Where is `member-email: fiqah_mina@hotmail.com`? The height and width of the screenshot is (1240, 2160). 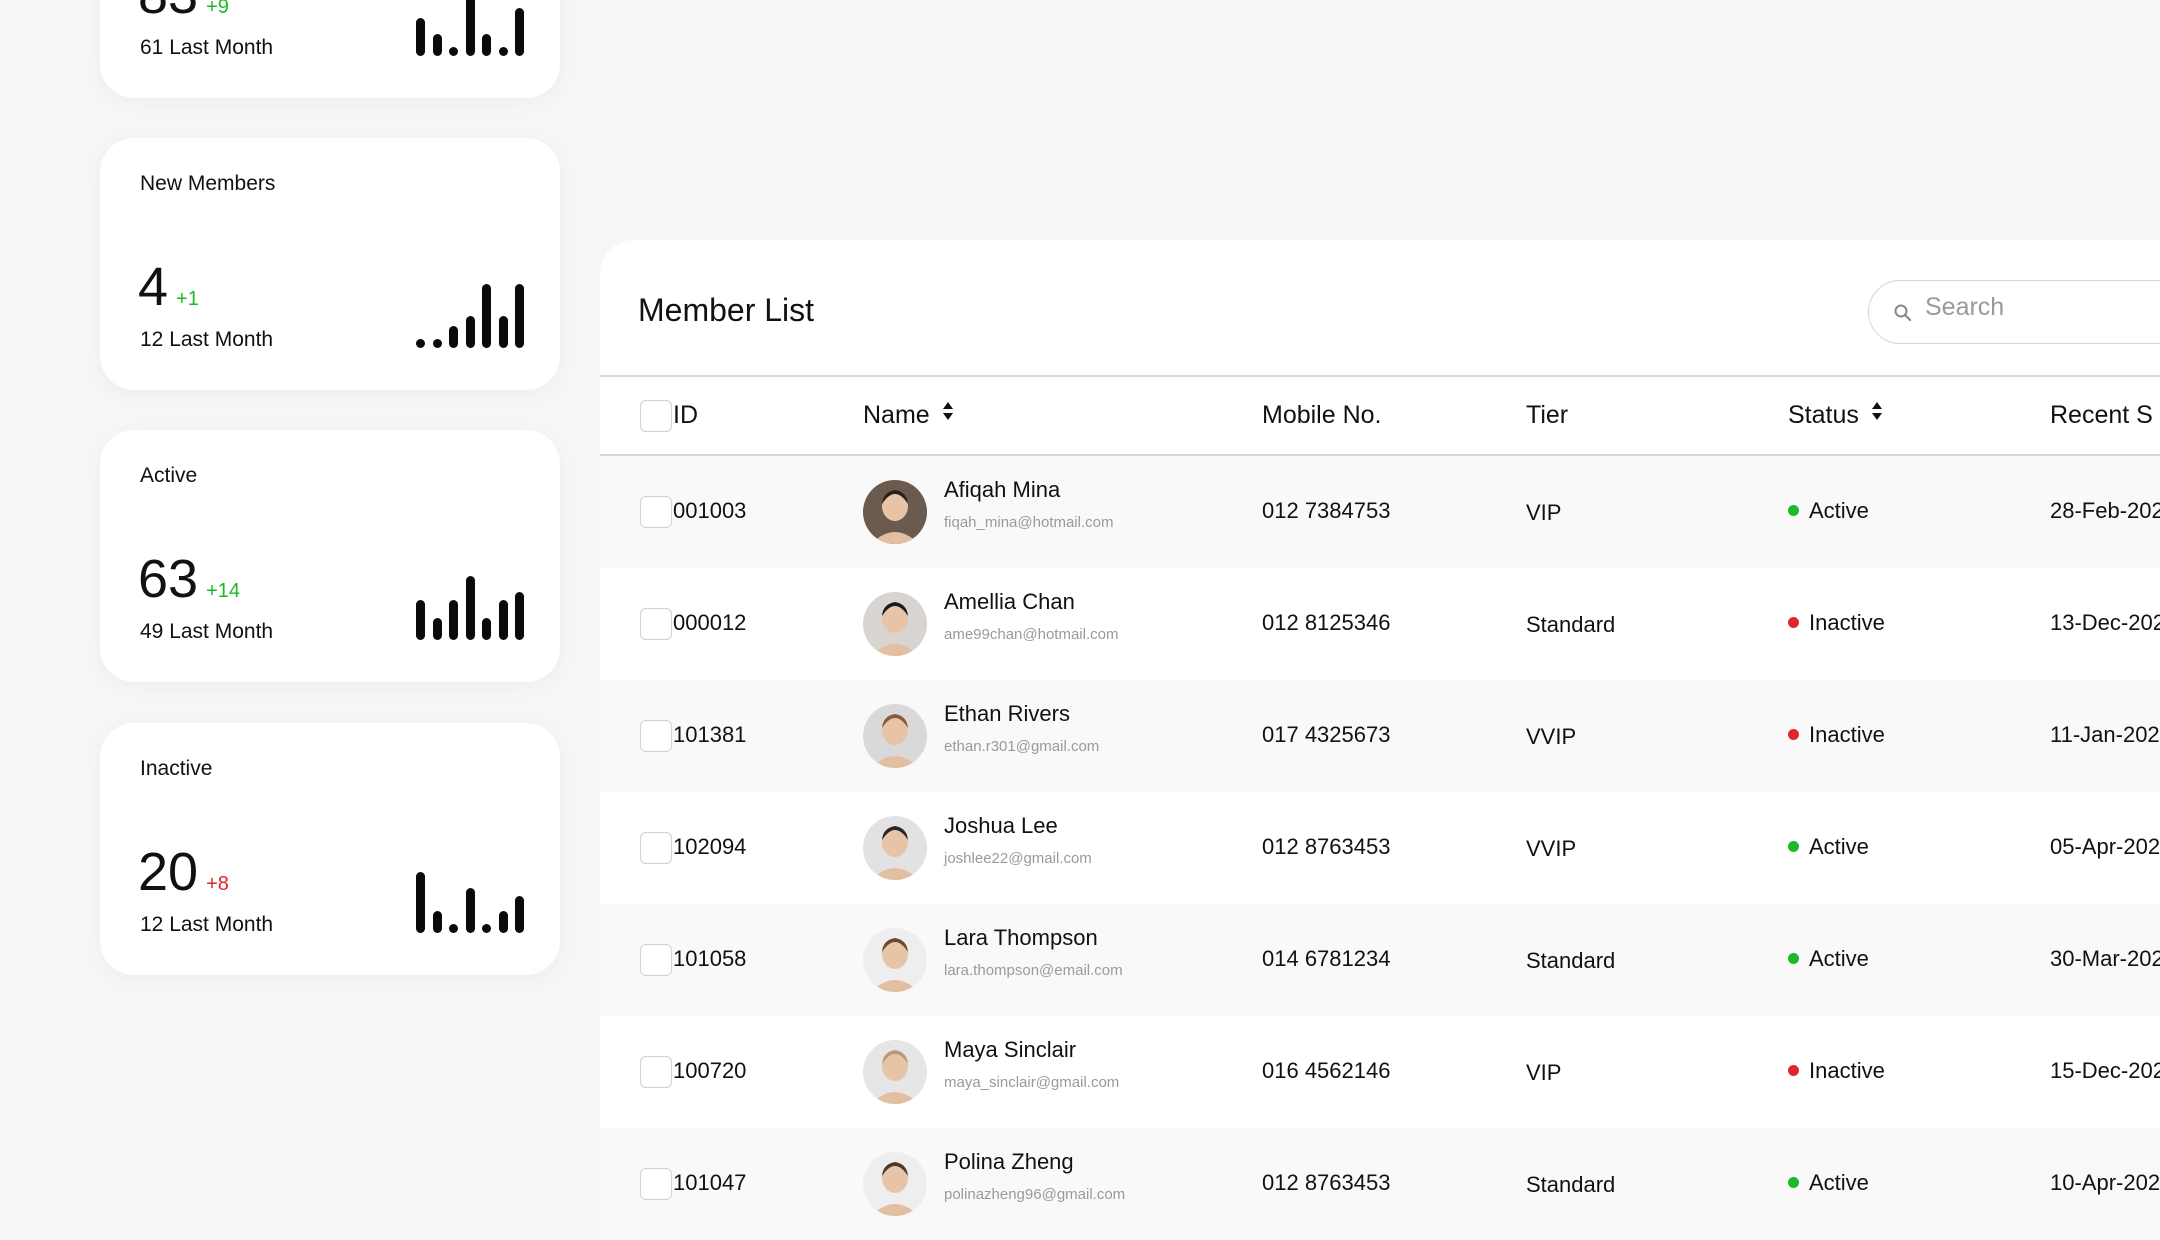 member-email: fiqah_mina@hotmail.com is located at coordinates (1029, 522).